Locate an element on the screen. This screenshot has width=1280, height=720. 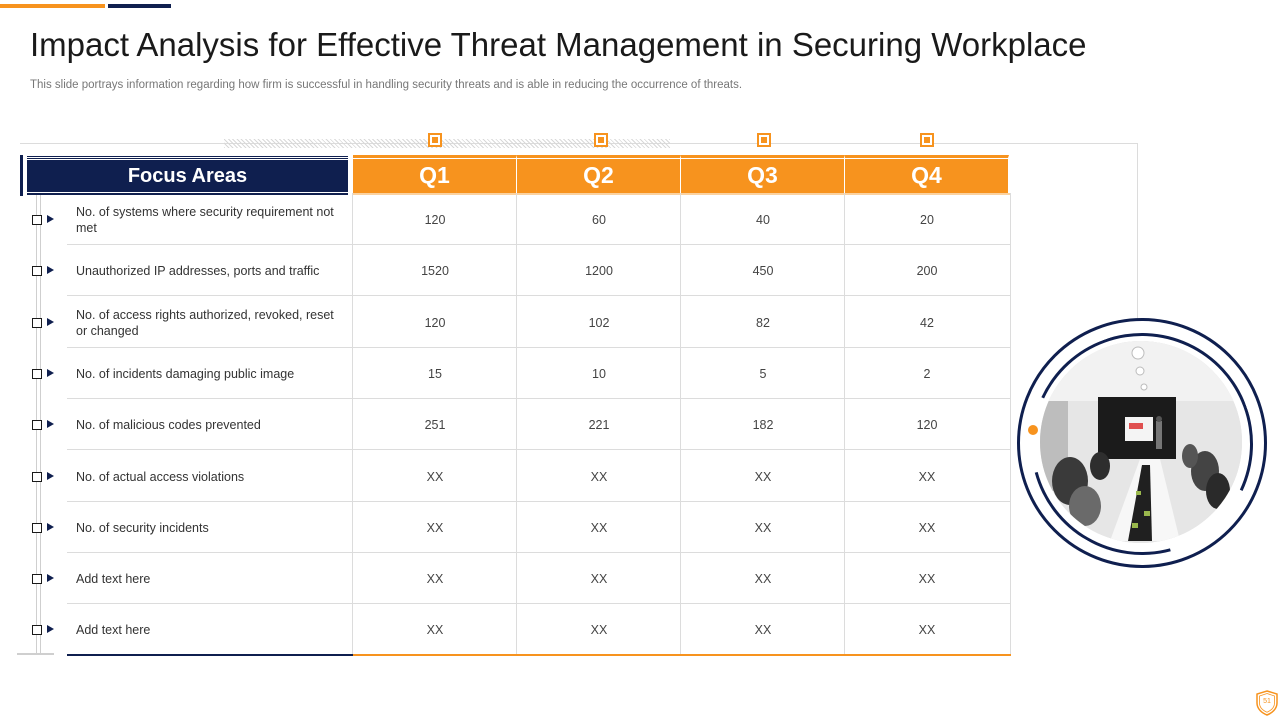
quarter-header-q3: Q3 is located at coordinates (763, 174).